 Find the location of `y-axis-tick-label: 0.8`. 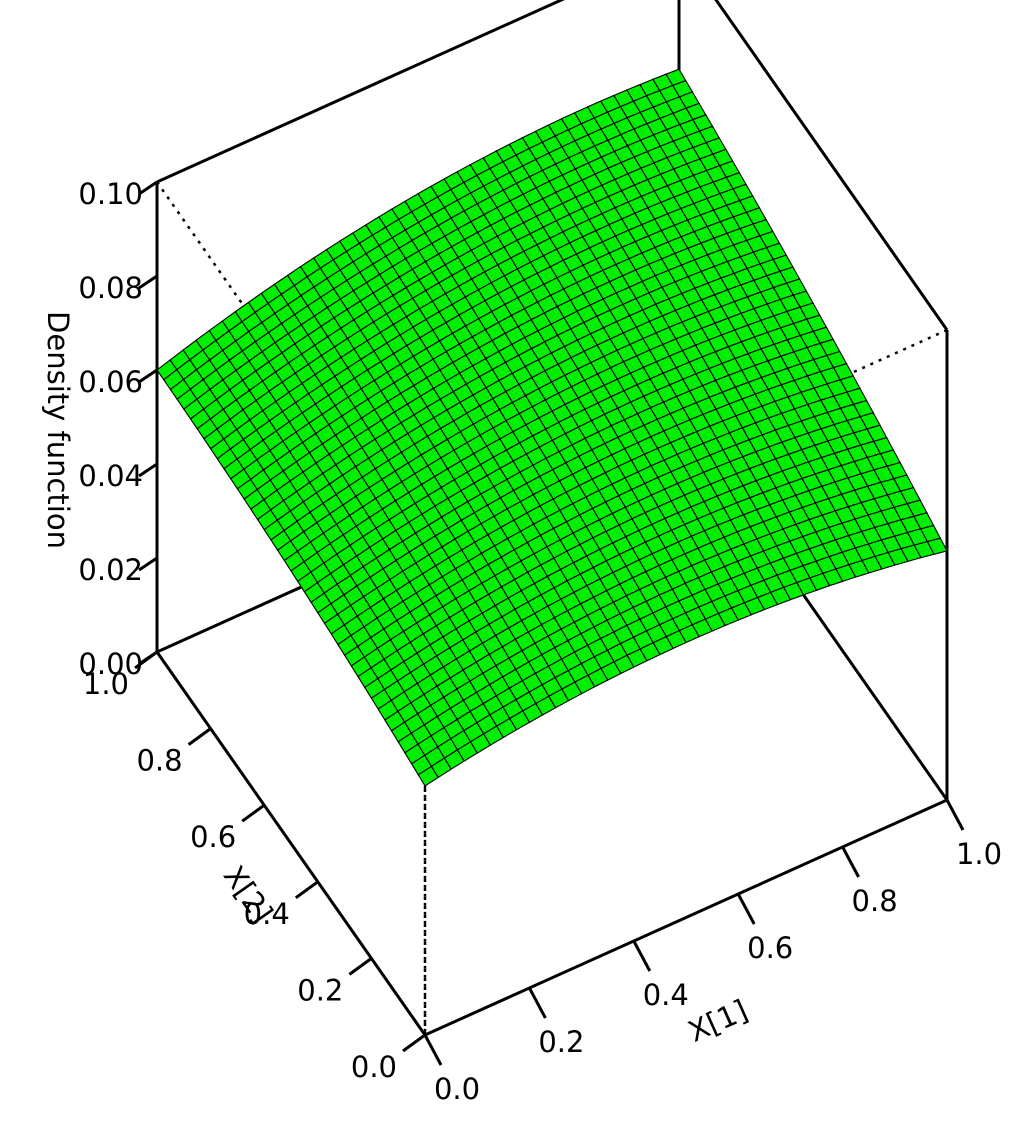

y-axis-tick-label: 0.8 is located at coordinates (159, 761).